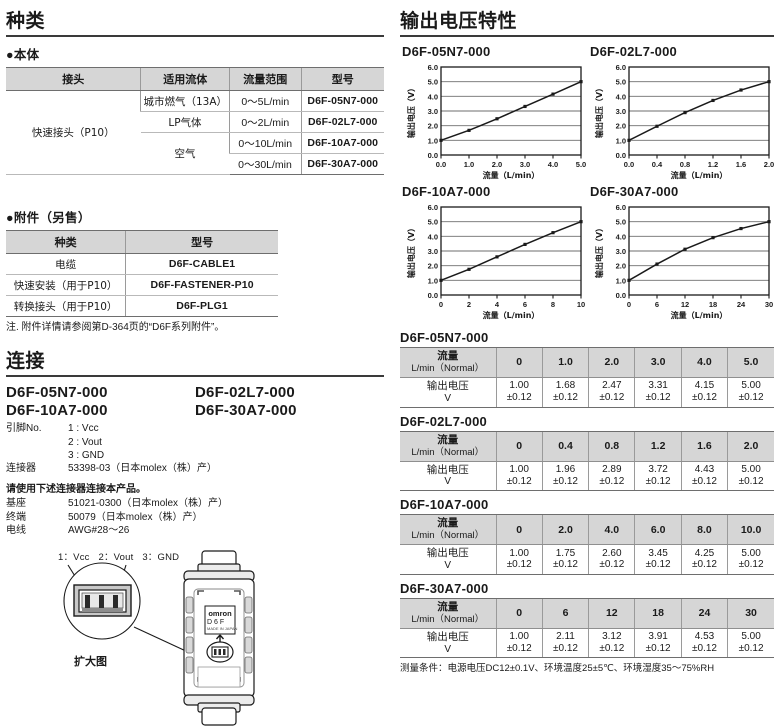 This screenshot has height=727, width=780. Describe the element at coordinates (342, 122) in the screenshot. I see `cell-model: D6F-02L7-000` at that location.